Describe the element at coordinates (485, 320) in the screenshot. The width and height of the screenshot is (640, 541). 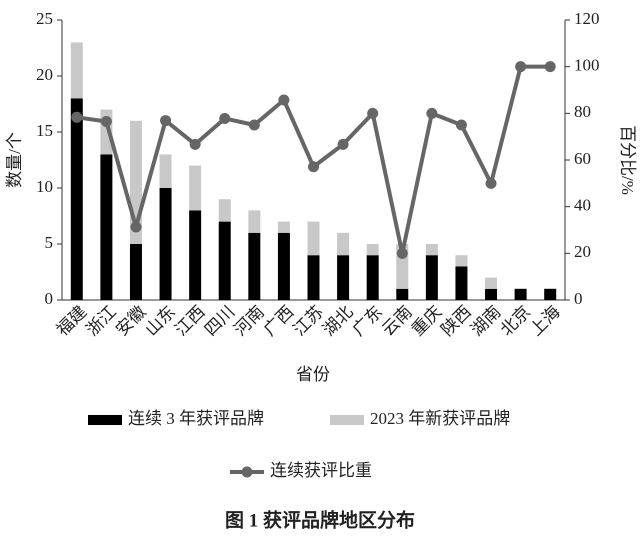
I see `x-tick-label: 湖南` at that location.